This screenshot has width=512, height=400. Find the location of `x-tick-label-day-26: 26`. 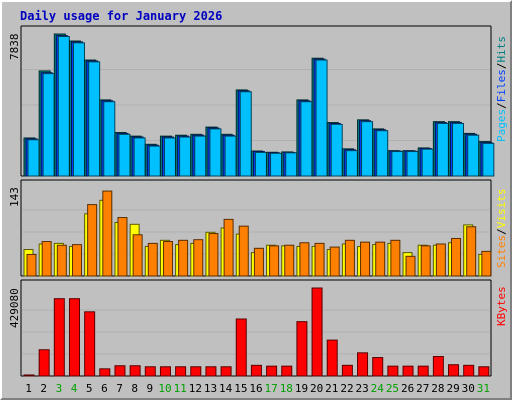

x-tick-label-day-26: 26 is located at coordinates (407, 388).